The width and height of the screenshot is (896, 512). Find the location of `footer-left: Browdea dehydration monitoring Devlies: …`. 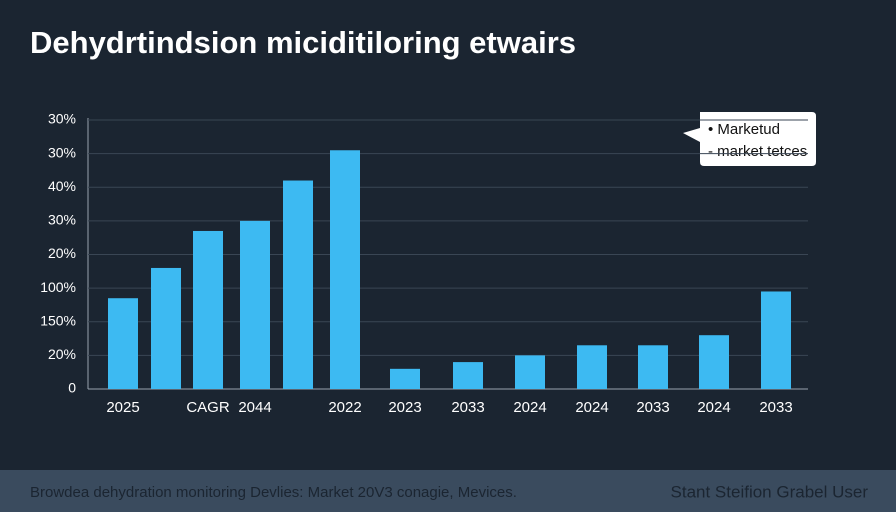

footer-left: Browdea dehydration monitoring Devlies: … is located at coordinates (273, 492).